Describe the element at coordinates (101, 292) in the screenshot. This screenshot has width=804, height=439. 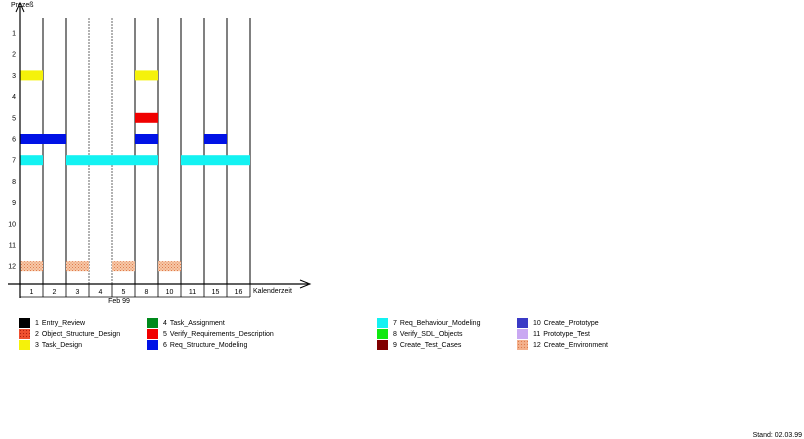
I see `x-tick-label: 4` at that location.